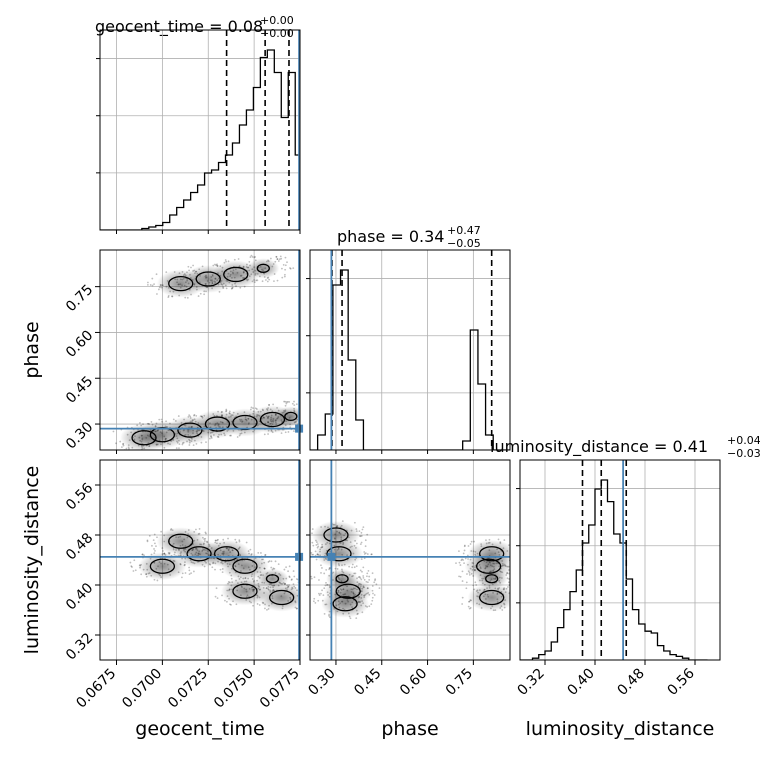 Image resolution: width=760 pixels, height=760 pixels. I want to click on panel-2-0-density, so click(221, 569).